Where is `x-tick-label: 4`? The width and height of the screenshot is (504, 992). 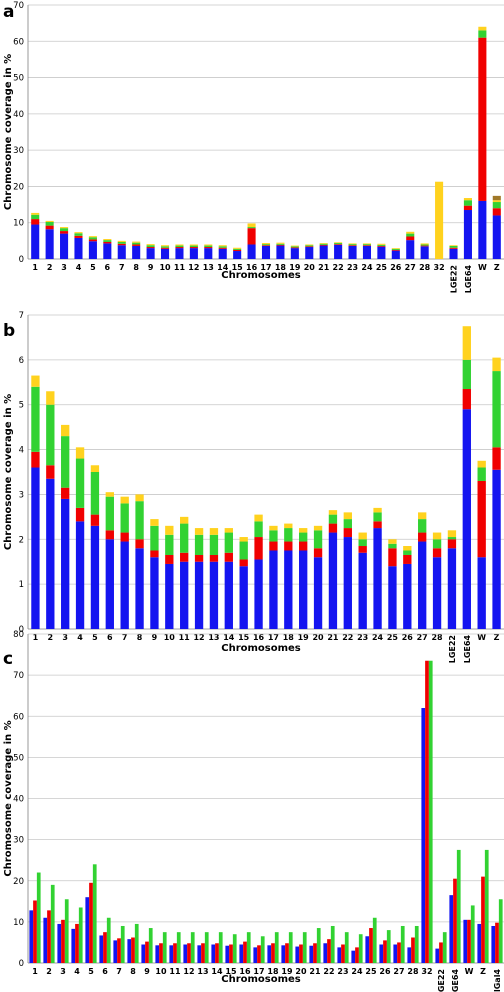 x-tick-label: 4 is located at coordinates (79, 267).